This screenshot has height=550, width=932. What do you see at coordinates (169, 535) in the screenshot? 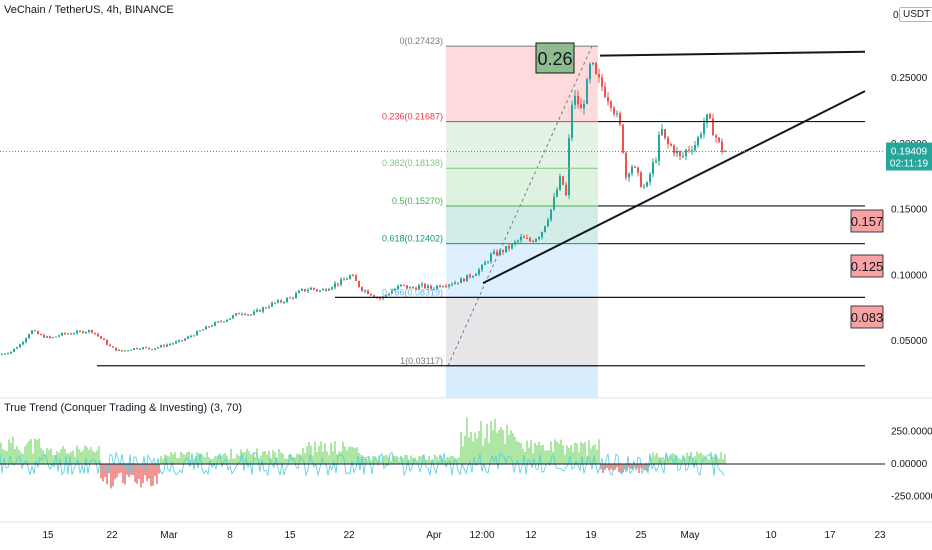
I see `time-axis-tick: Mar` at bounding box center [169, 535].